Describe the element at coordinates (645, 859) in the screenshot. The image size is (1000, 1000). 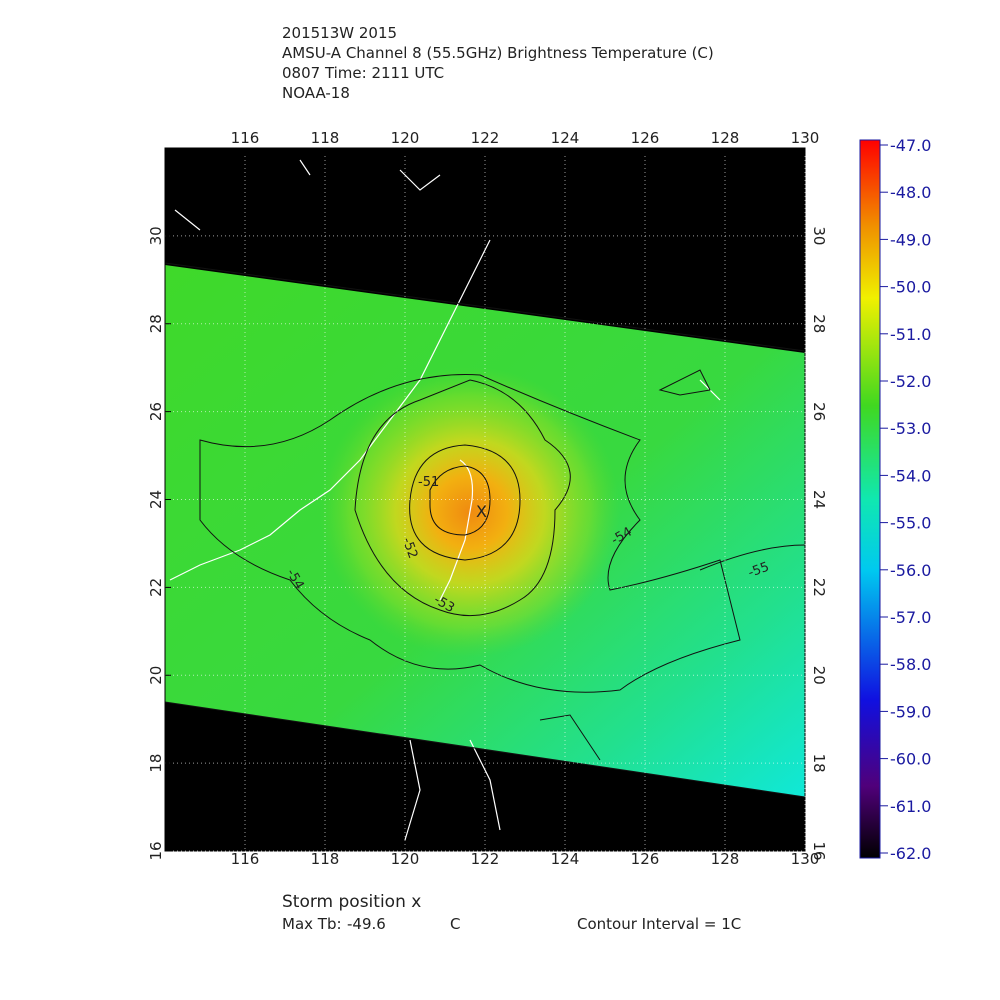
I see `x-tick-label-bottom: 126` at that location.